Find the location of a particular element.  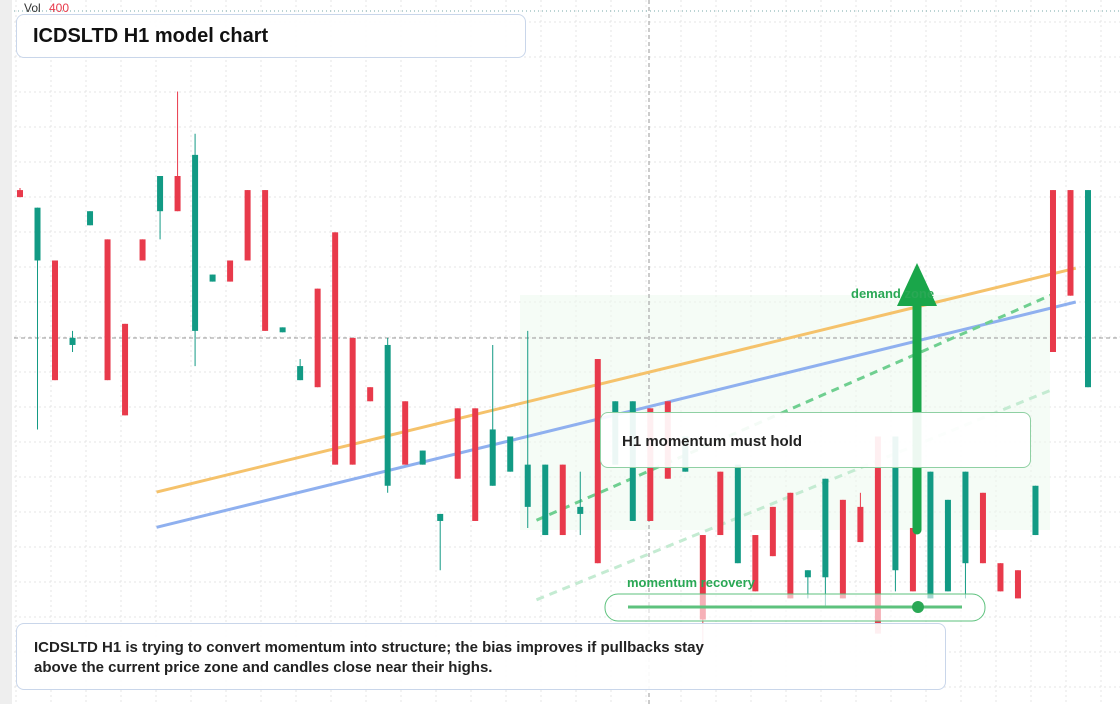

zone-label: demand zone is located at coordinates (892, 293).